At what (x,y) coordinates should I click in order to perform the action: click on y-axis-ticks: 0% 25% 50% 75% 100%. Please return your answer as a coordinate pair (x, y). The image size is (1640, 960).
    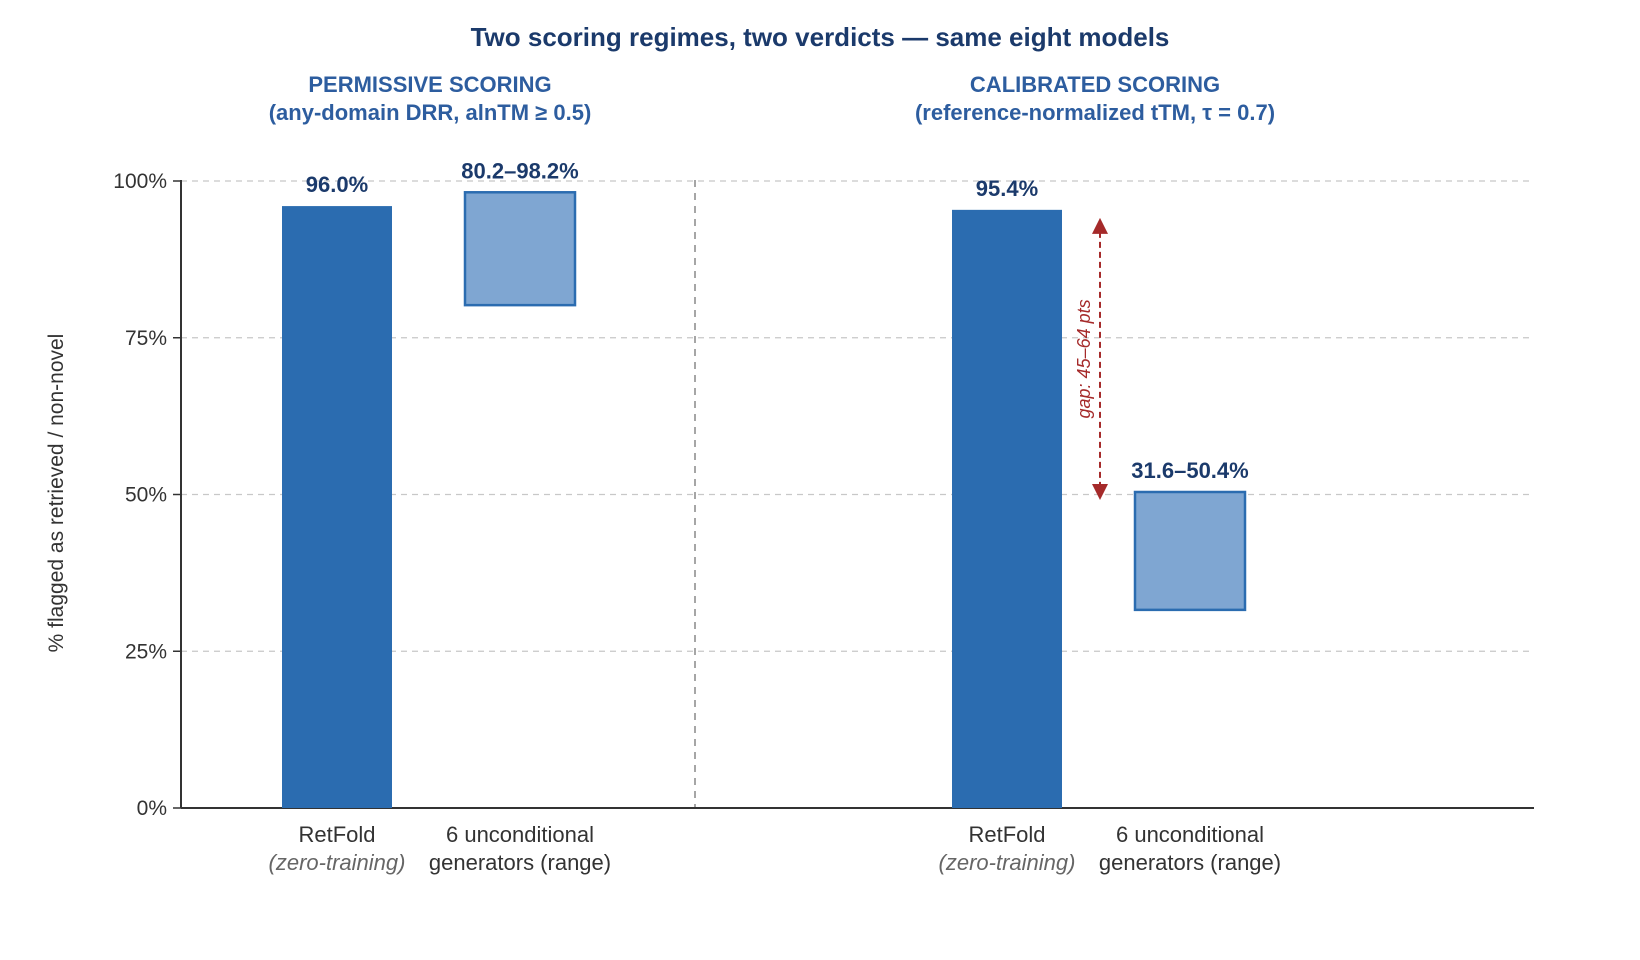
    Looking at the image, I should click on (147, 495).